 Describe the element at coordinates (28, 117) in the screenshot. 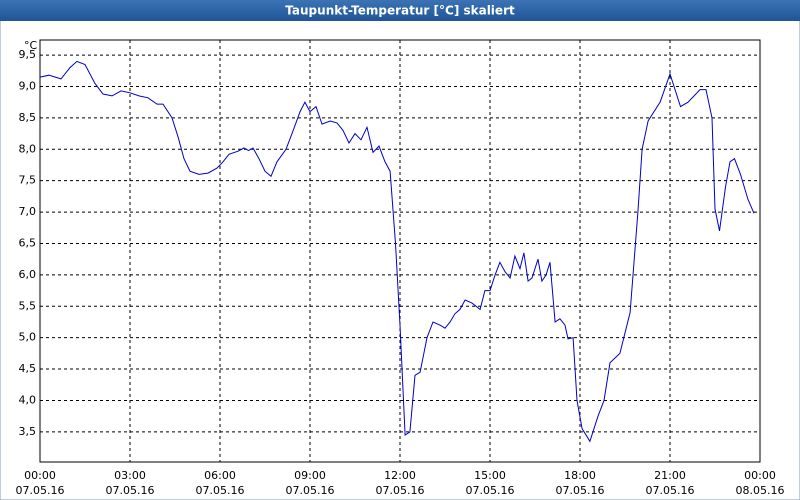

I see `y-tick-label: 8,5` at that location.